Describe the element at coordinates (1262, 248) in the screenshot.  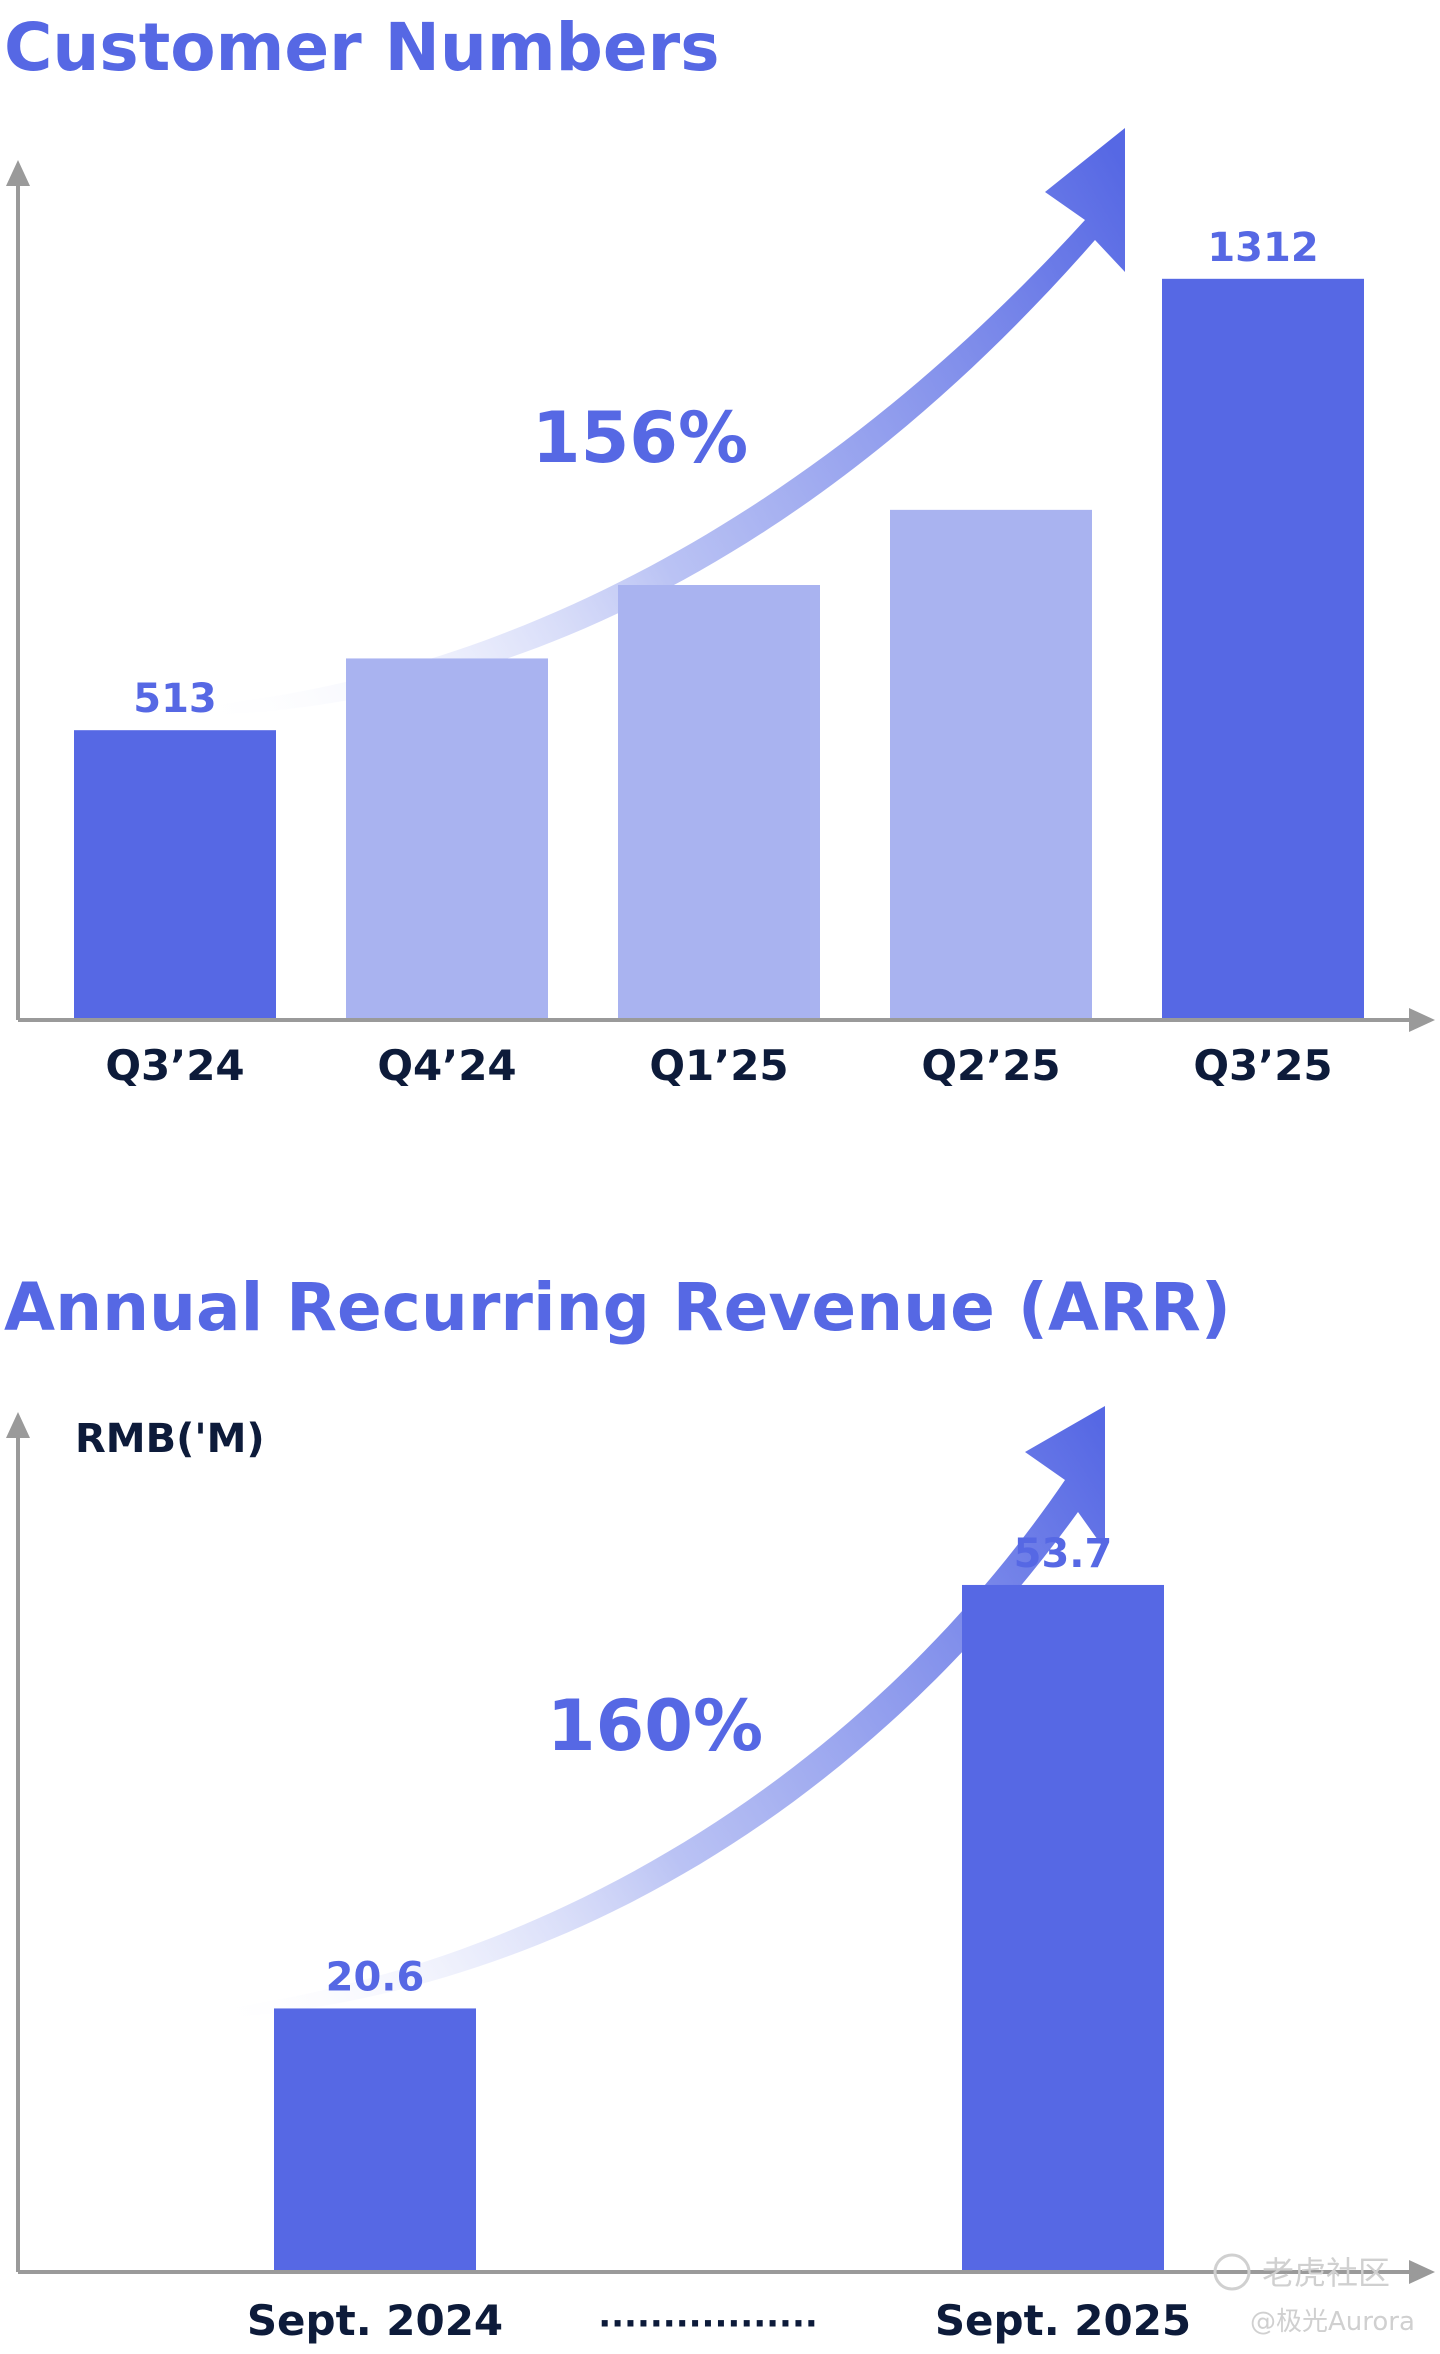
I see `data-label-5: 1312` at that location.